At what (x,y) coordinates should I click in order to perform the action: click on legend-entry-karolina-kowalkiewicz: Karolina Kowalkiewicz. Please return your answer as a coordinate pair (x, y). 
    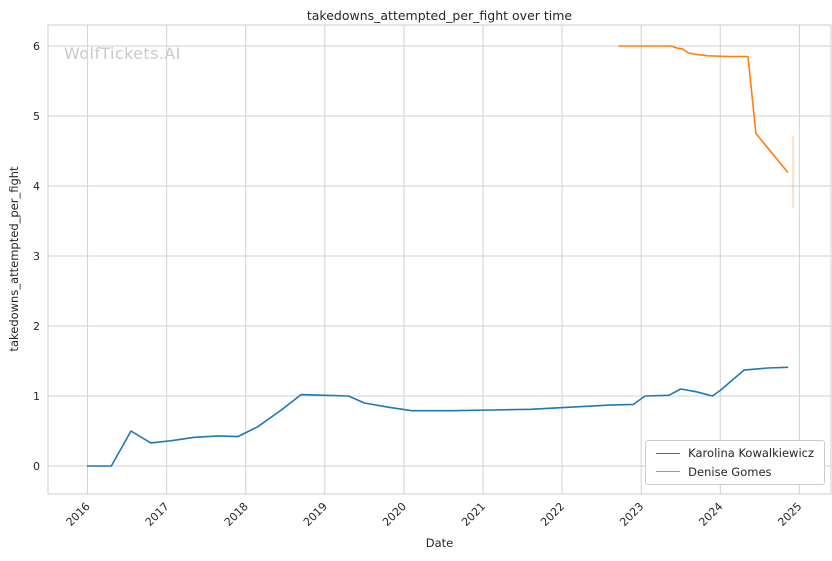
    Looking at the image, I should click on (735, 453).